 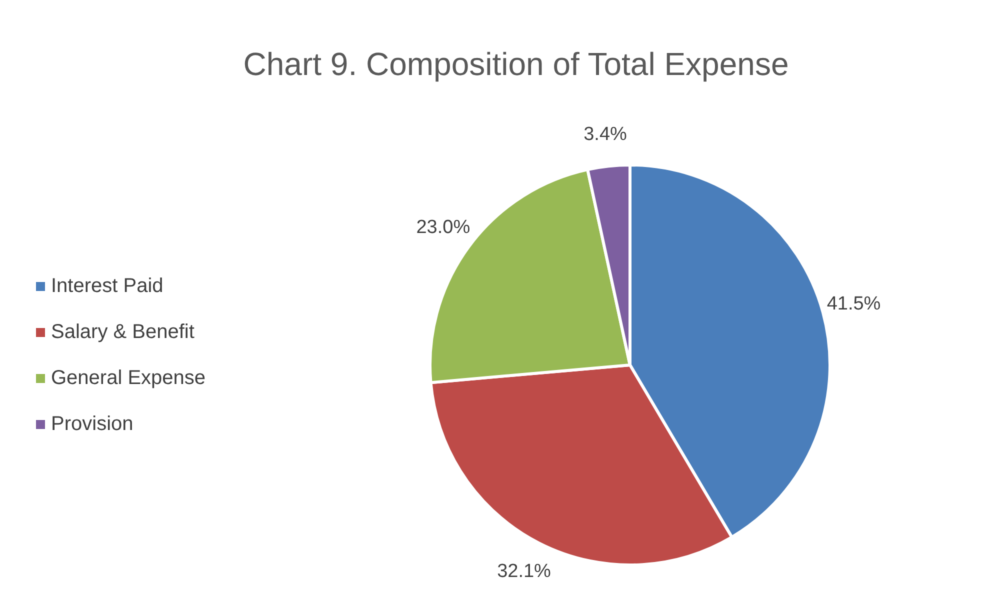 What do you see at coordinates (122, 332) in the screenshot?
I see `legend-label: Salary & Benefit` at bounding box center [122, 332].